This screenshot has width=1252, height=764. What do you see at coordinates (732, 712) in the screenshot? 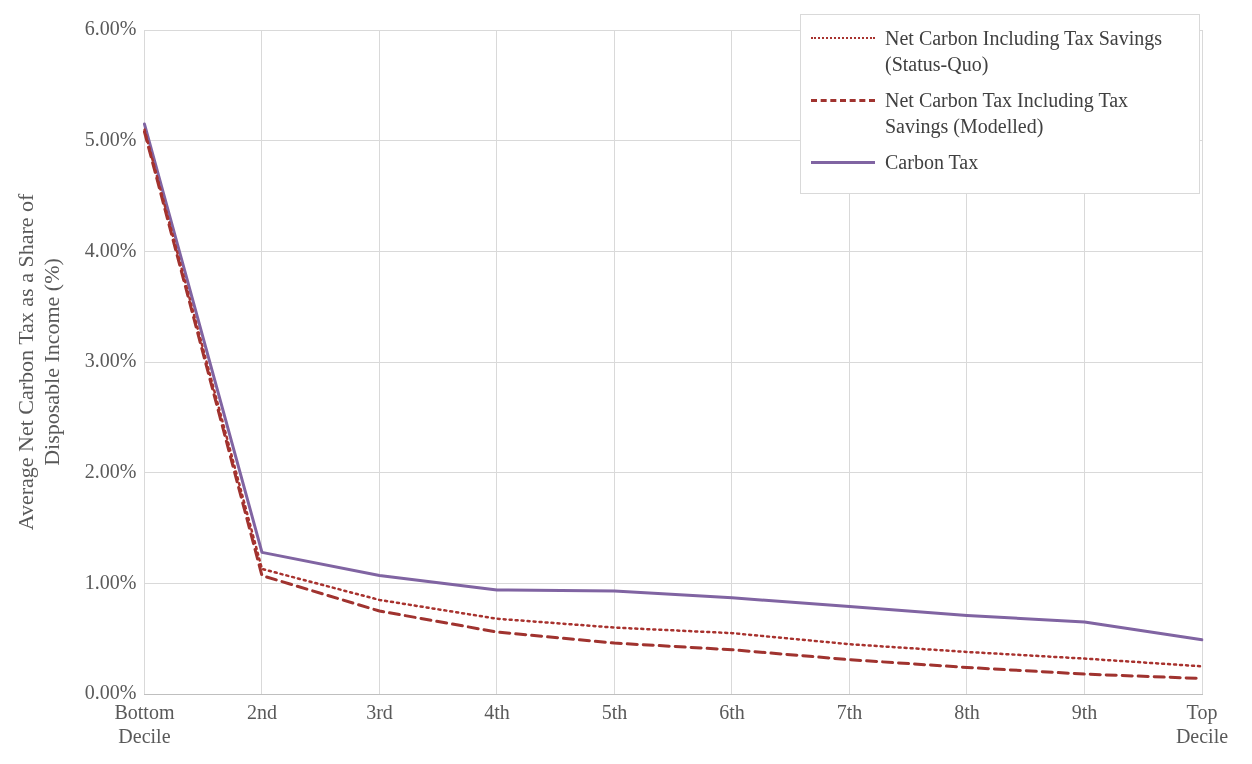
I see `x-tick-label: 6th` at bounding box center [732, 712].